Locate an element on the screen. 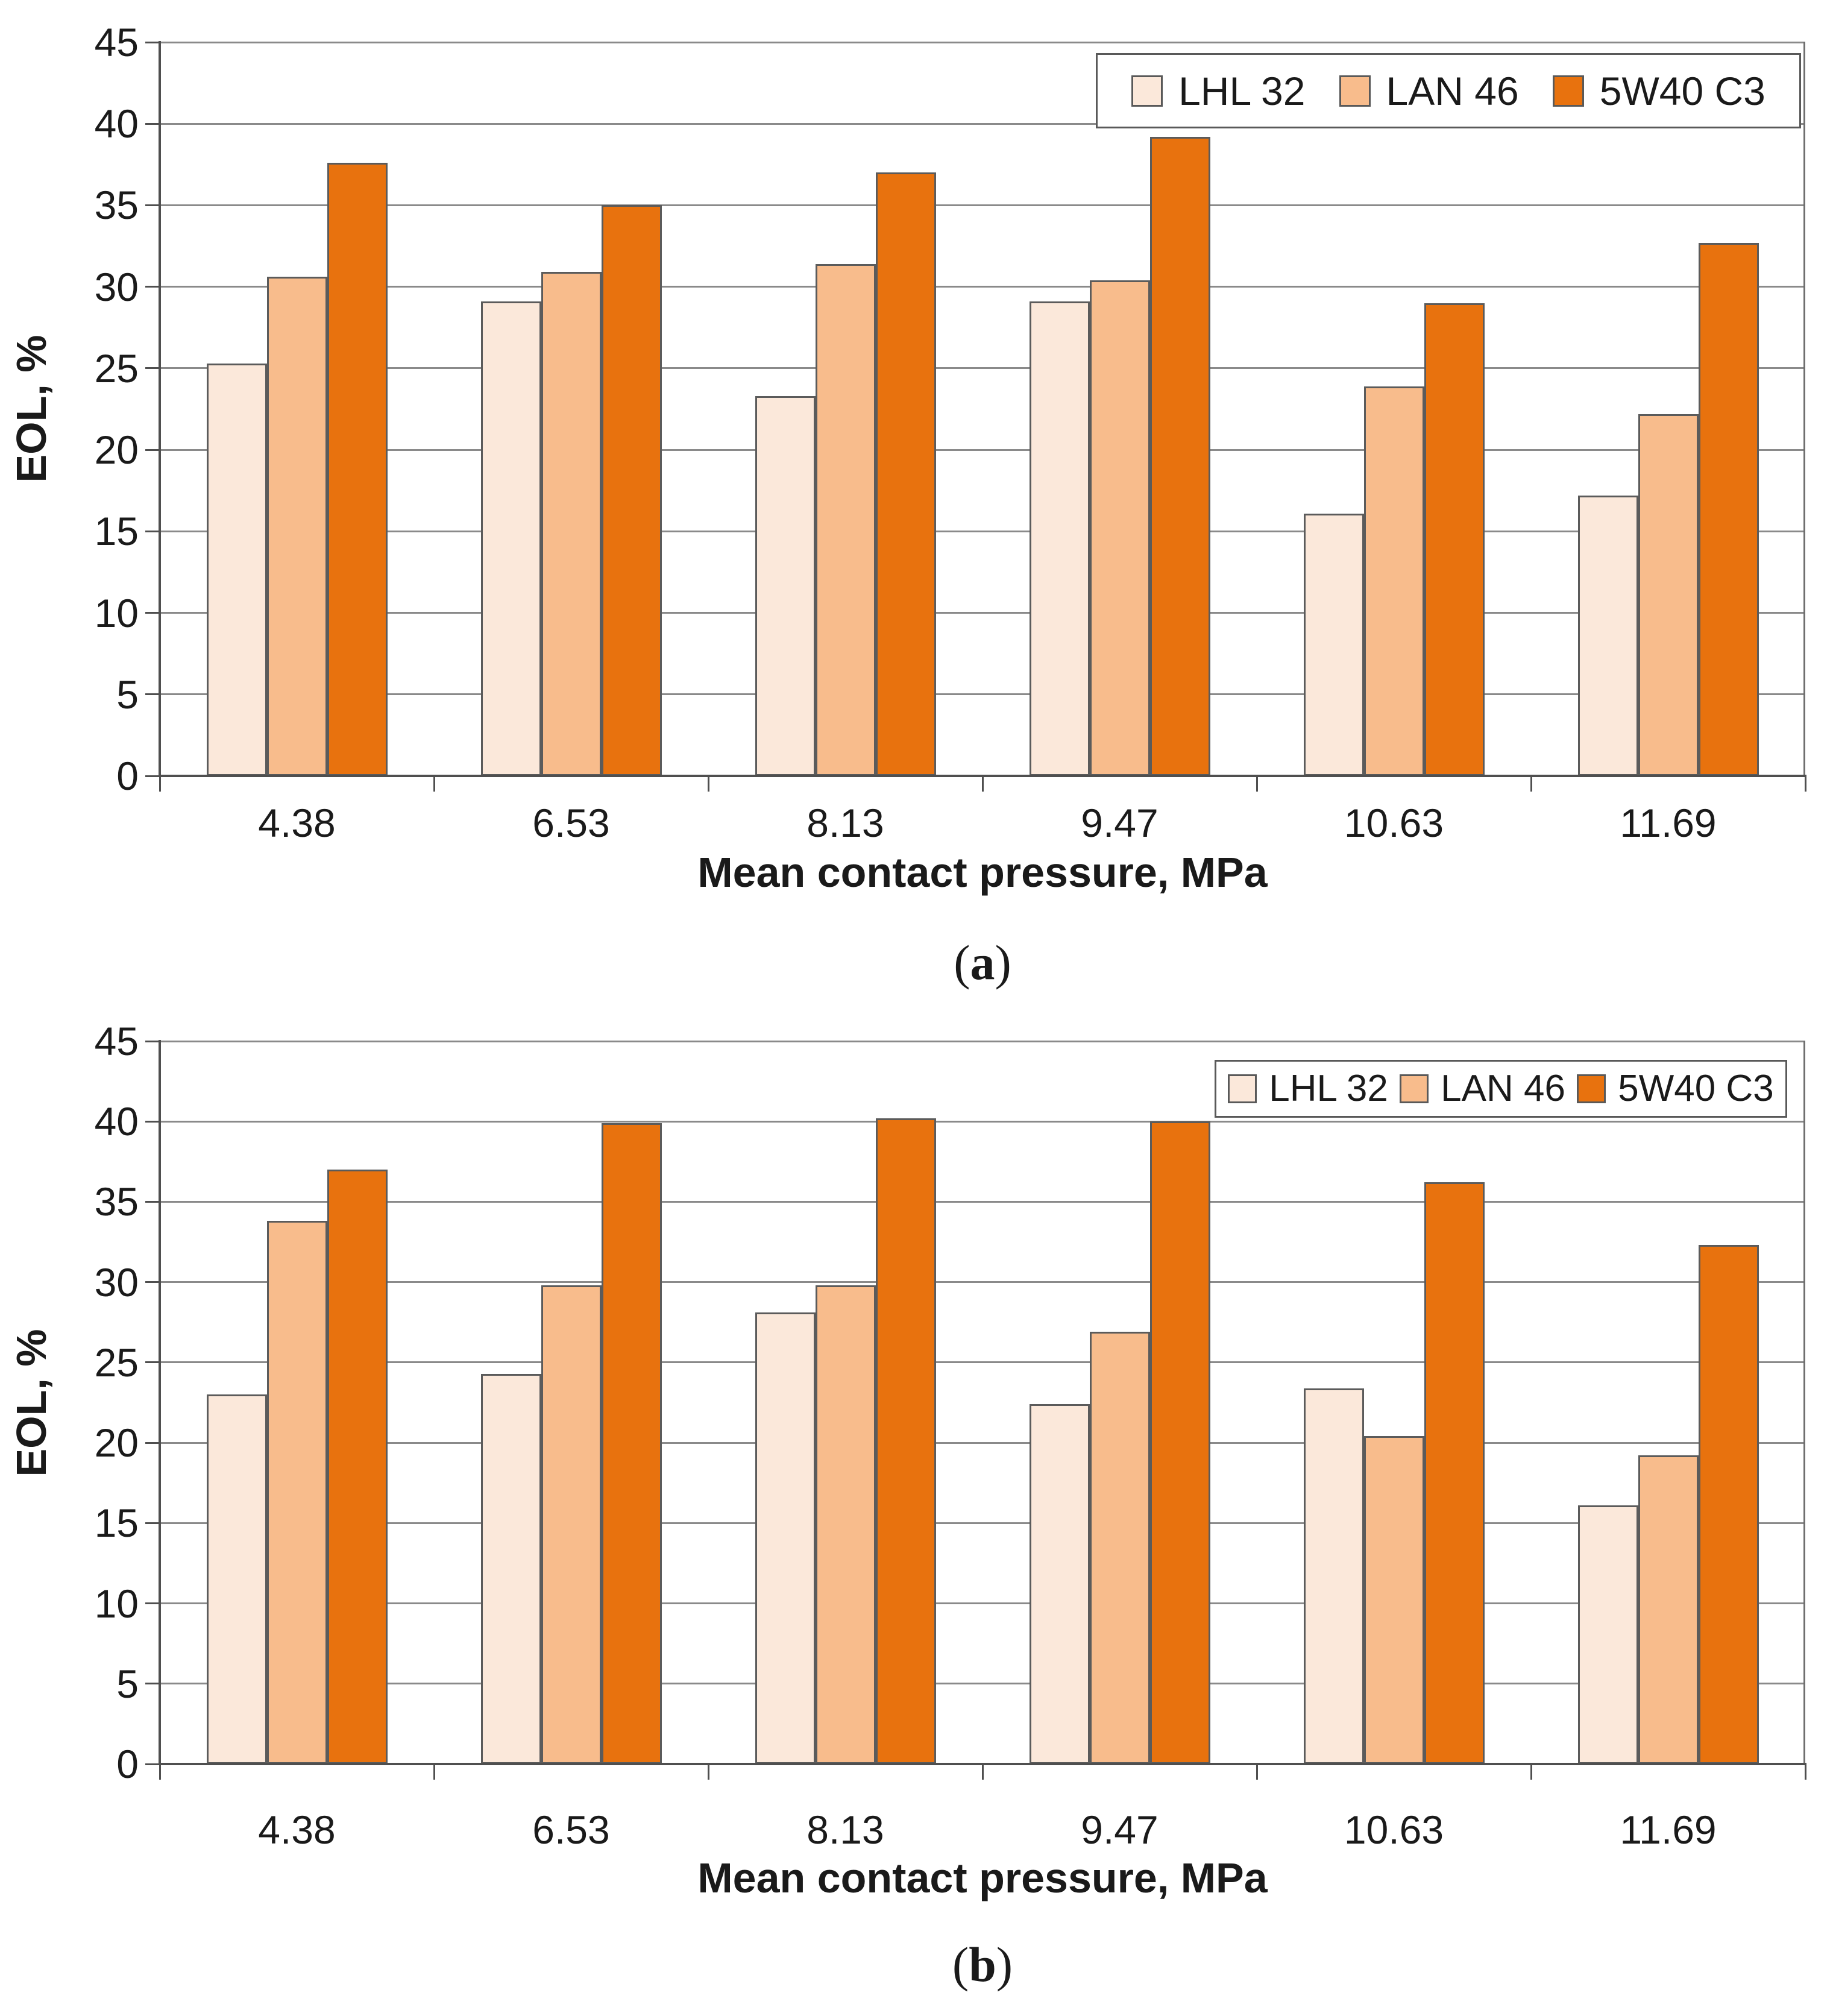 The width and height of the screenshot is (1833, 2016). caption-b-letter: b is located at coordinates (982, 1965).